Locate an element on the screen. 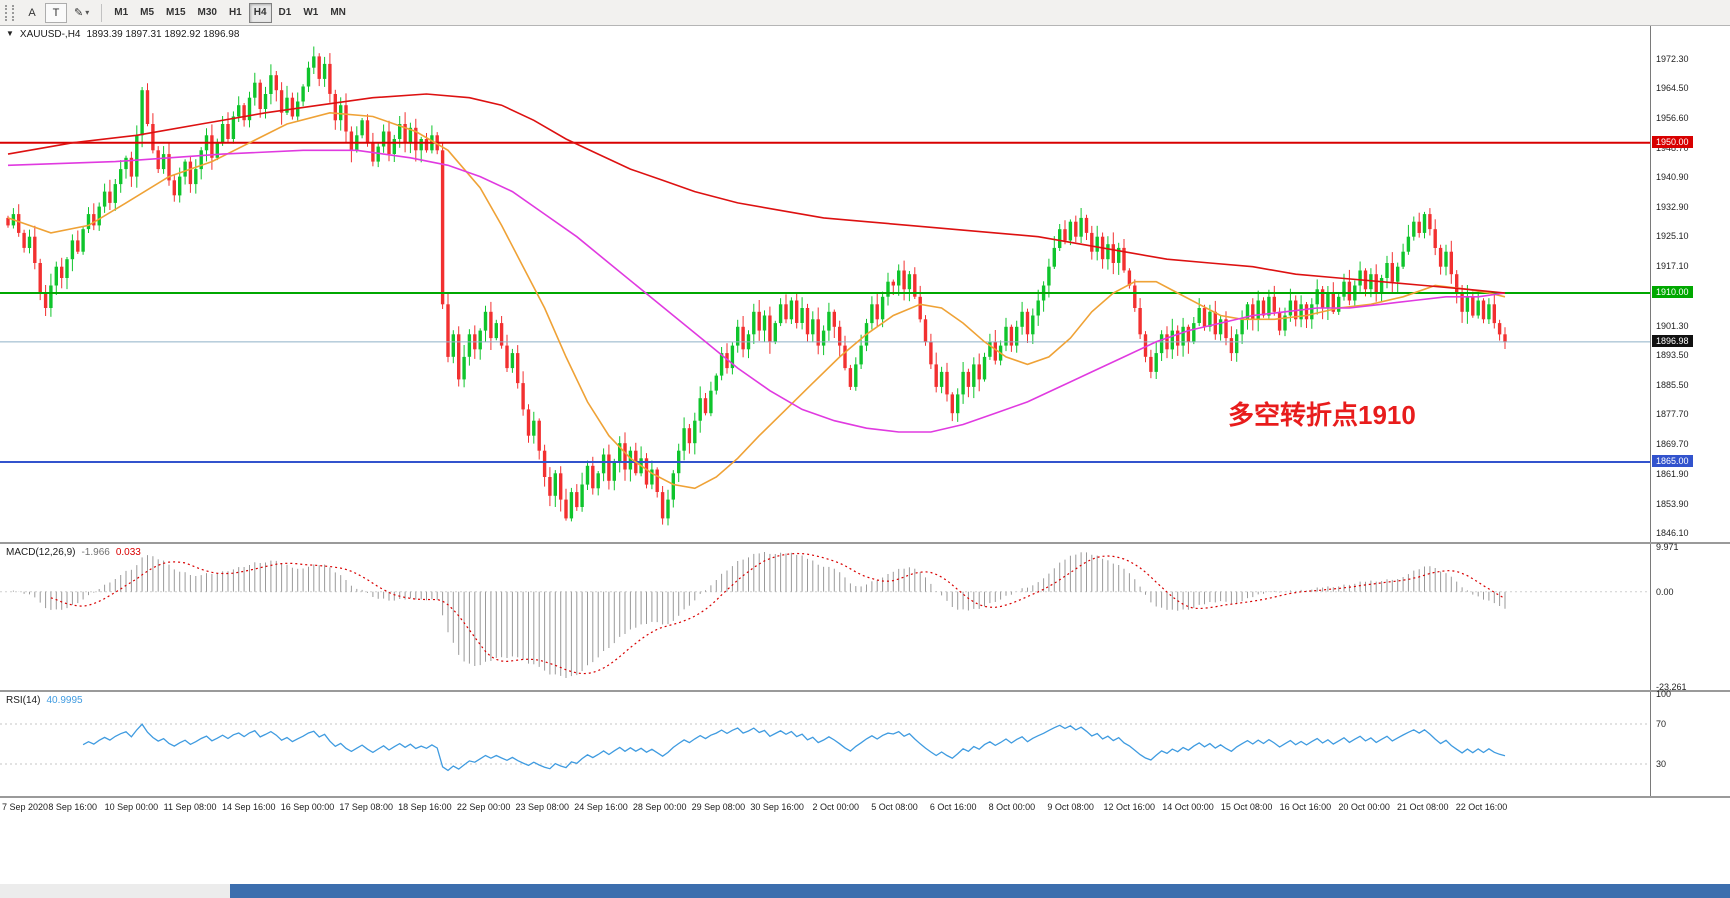 The height and width of the screenshot is (898, 1730). price-axis-label: 1940.90 is located at coordinates (1672, 177).